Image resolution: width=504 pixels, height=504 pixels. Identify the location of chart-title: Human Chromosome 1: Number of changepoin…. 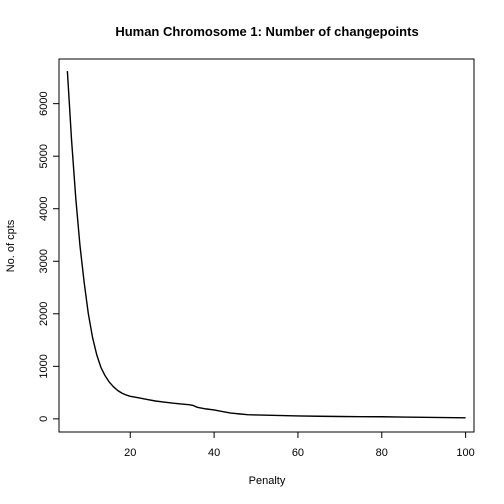
(266, 31).